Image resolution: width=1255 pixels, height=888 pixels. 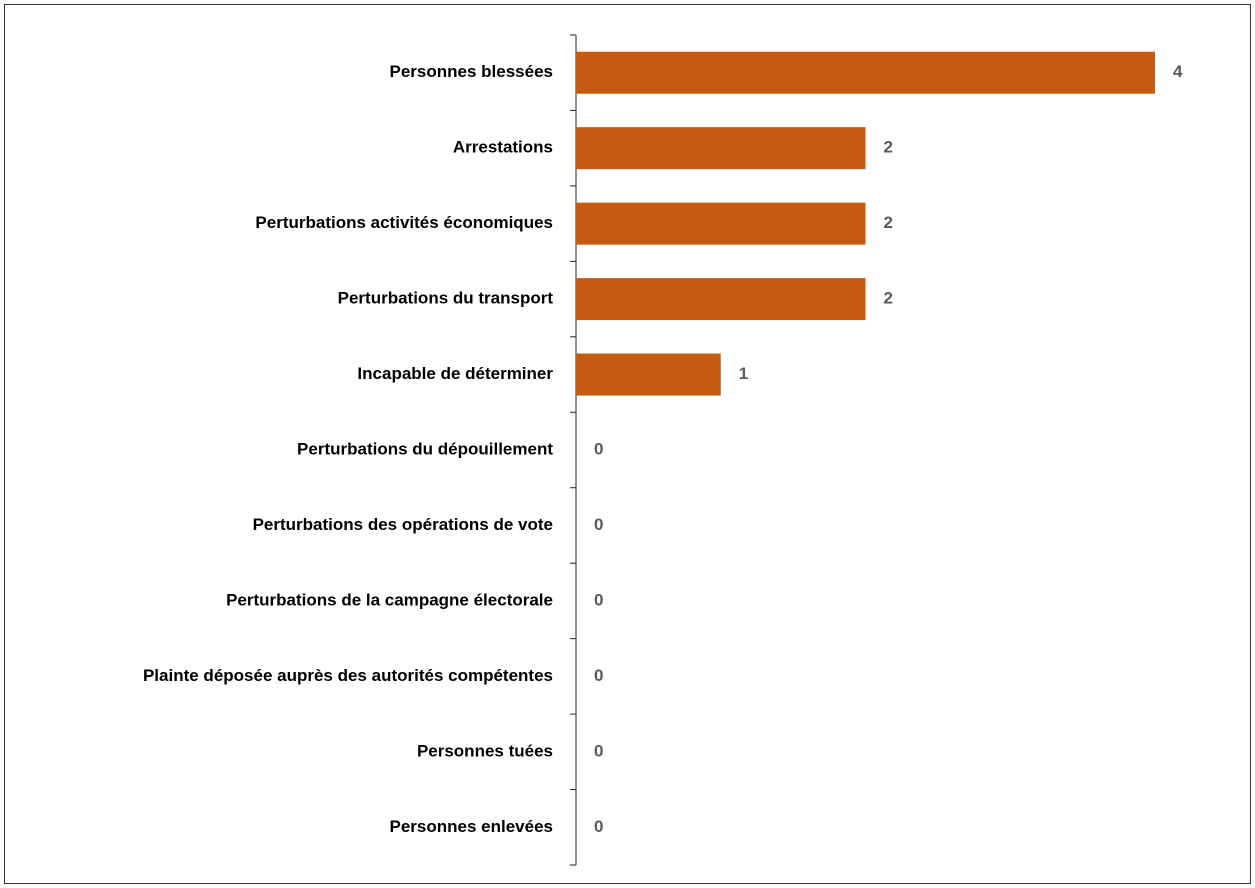 What do you see at coordinates (389, 599) in the screenshot?
I see `y-tick-label: Perturbations de la campagne électorale` at bounding box center [389, 599].